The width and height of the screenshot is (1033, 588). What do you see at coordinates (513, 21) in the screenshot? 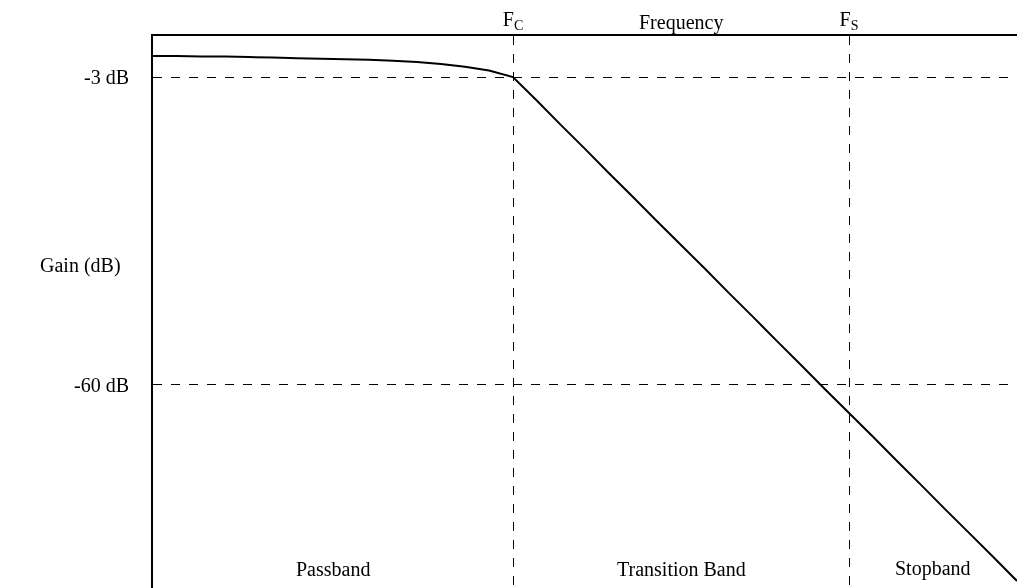
I see `x-tick-label: F$_{C}$` at bounding box center [513, 21].